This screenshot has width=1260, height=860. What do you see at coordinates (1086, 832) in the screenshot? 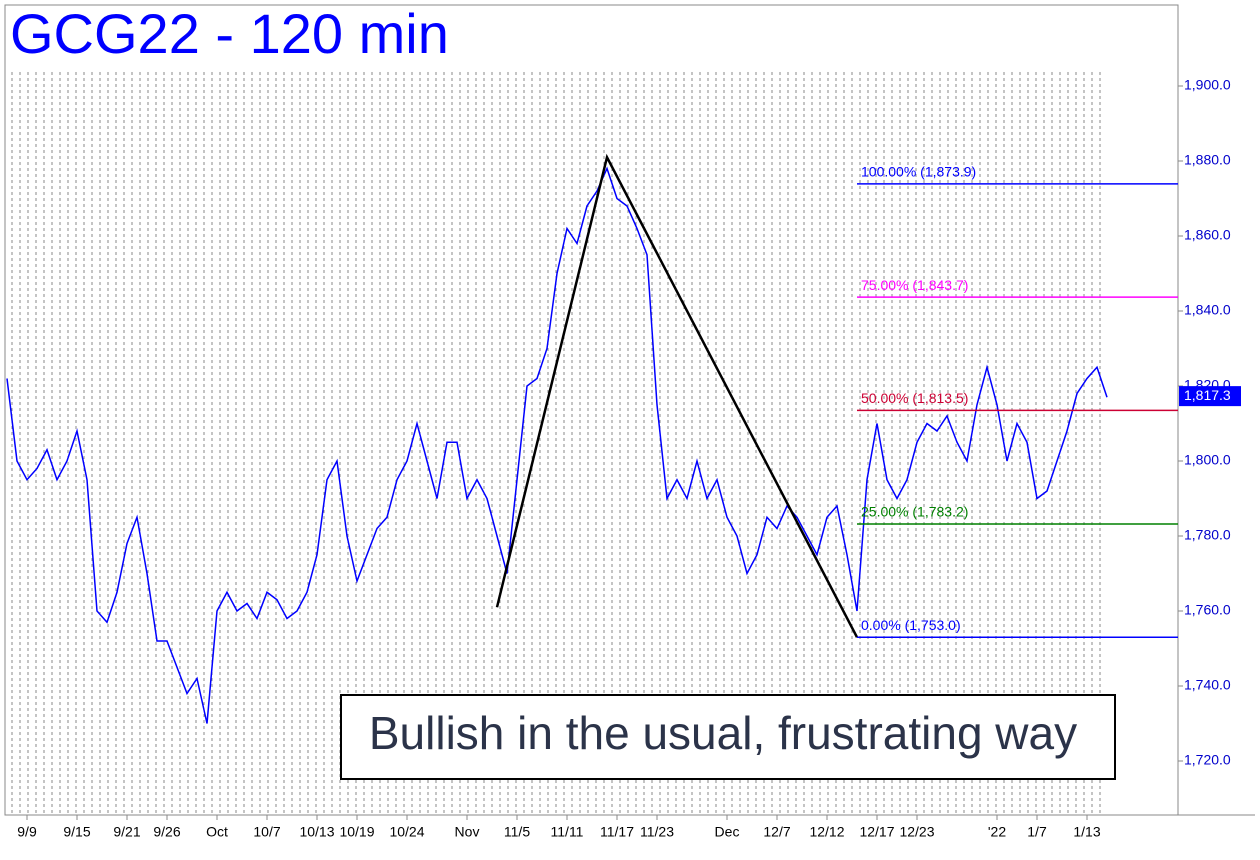
I see `x-tick-label: 1/13` at bounding box center [1086, 832].